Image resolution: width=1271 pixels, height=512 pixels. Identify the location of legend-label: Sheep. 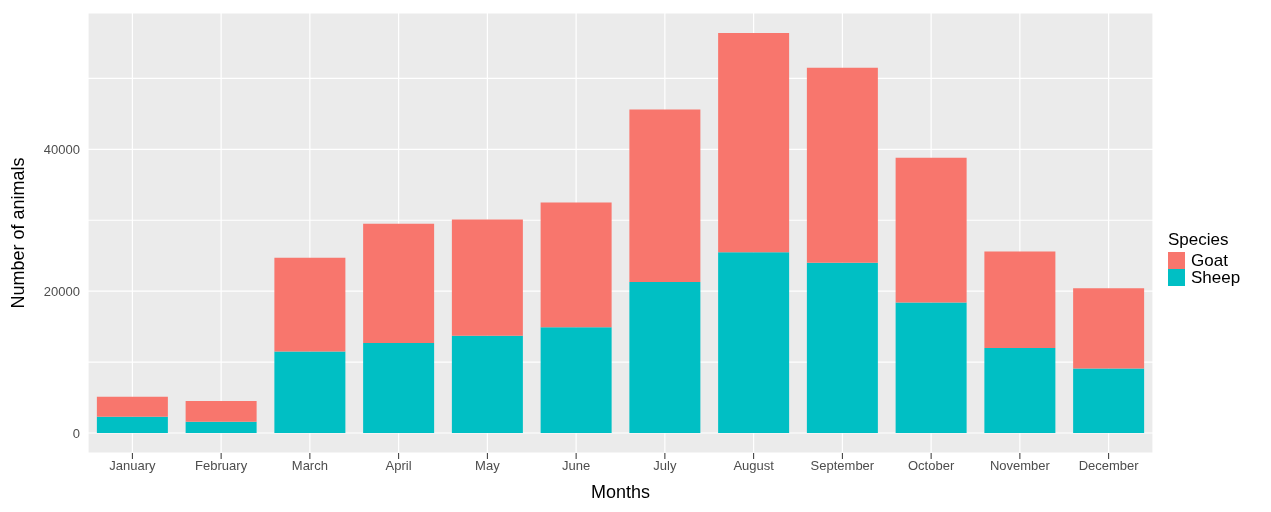
(1215, 277).